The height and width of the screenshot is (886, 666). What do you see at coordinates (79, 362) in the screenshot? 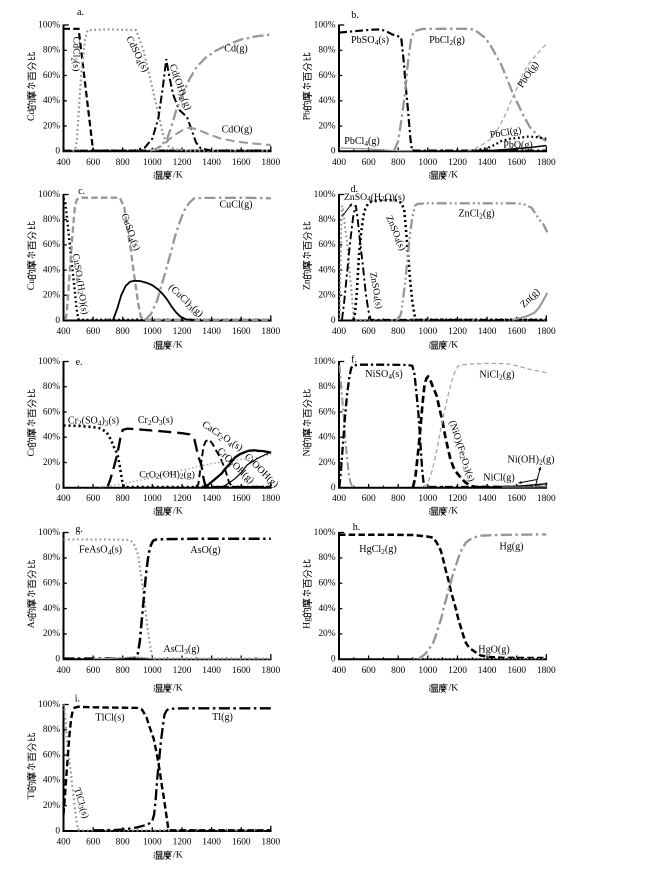
I see `svg-text: e.` at bounding box center [79, 362].